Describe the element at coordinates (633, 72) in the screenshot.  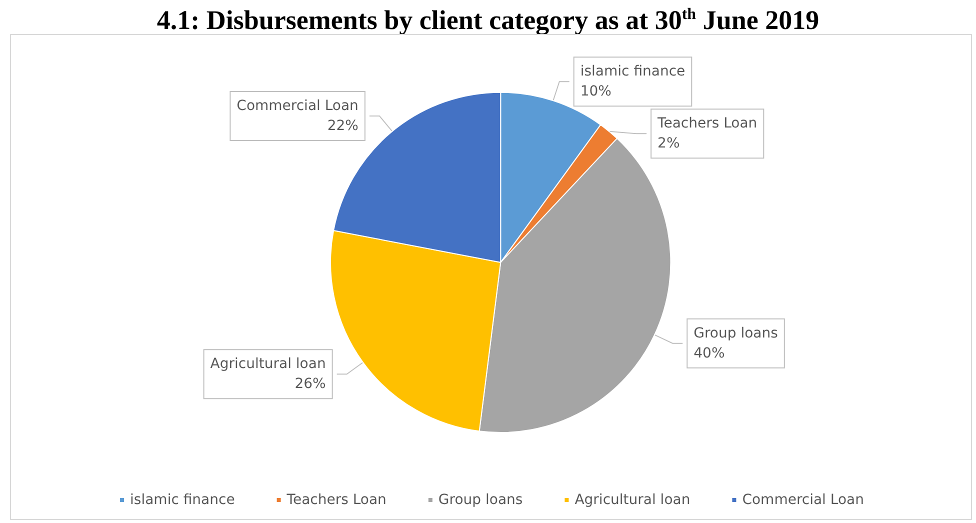
I see `slice-label: islamic finance` at that location.